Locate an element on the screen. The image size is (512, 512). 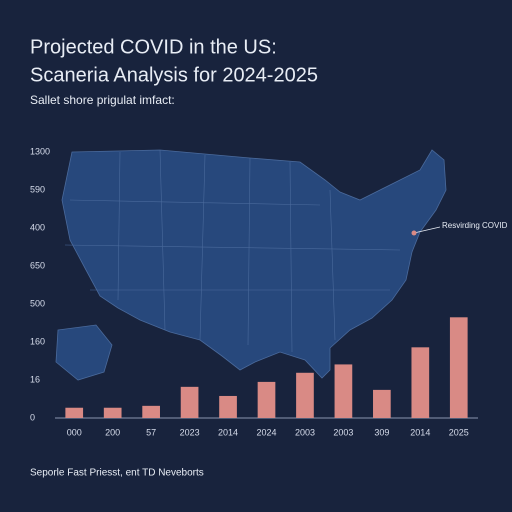
y-tick-label: 400 is located at coordinates (37, 227).